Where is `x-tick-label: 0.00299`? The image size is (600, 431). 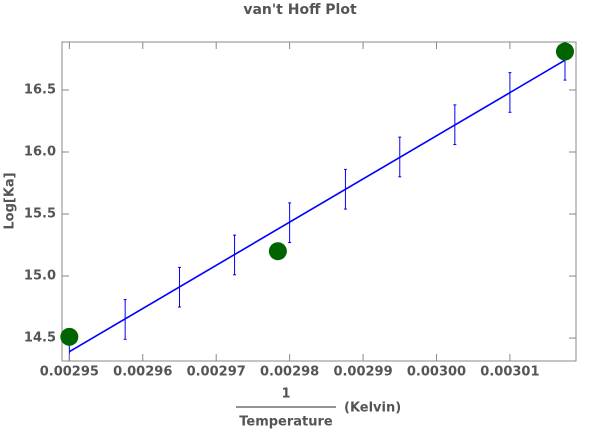
x-tick-label: 0.00299 is located at coordinates (362, 372).